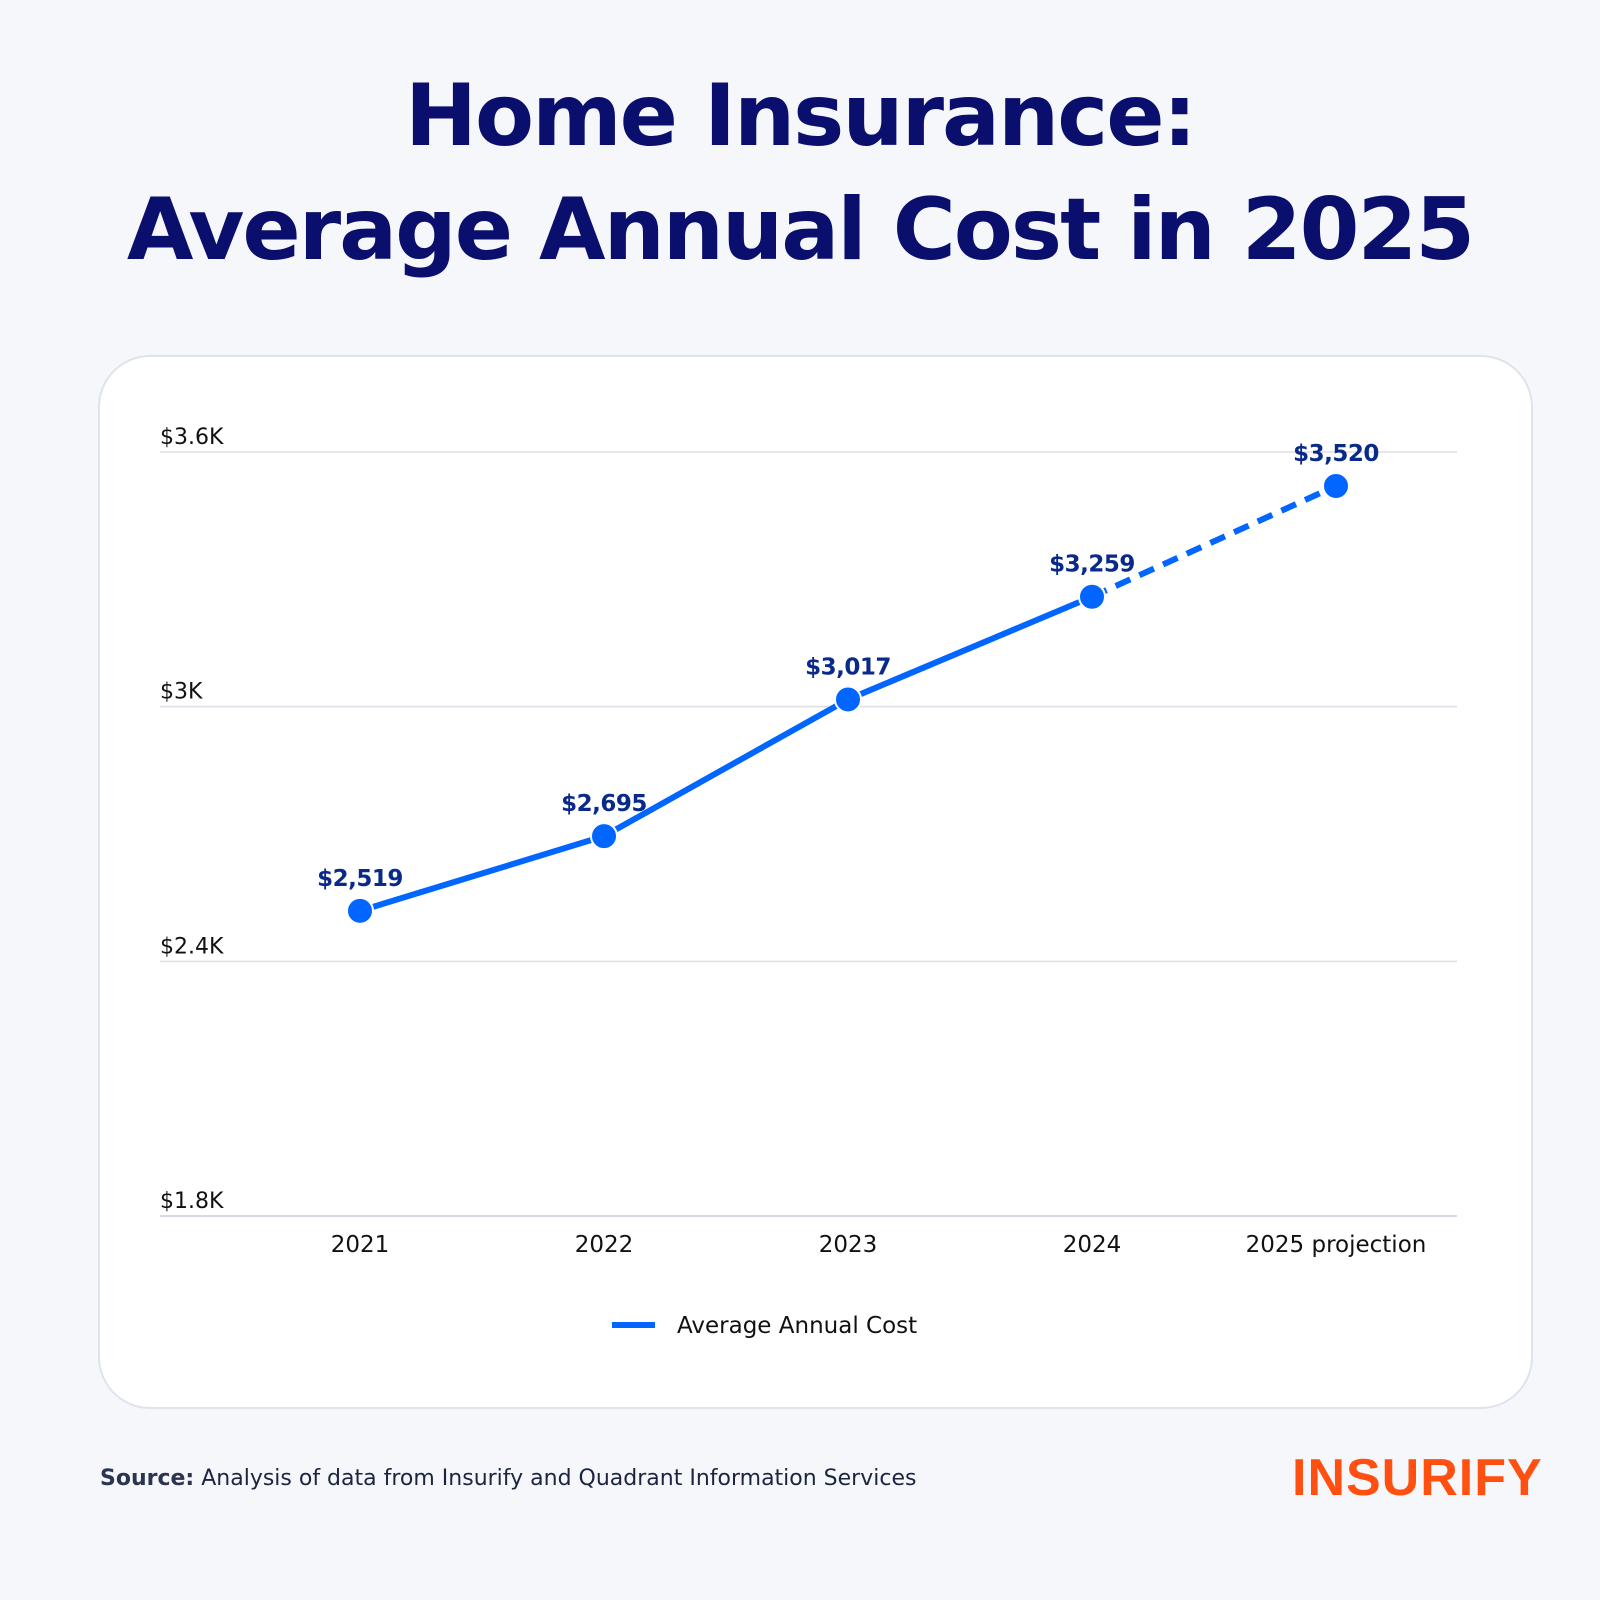 This screenshot has width=1600, height=1600. Describe the element at coordinates (147, 1478) in the screenshot. I see `source-label: Source:` at that location.